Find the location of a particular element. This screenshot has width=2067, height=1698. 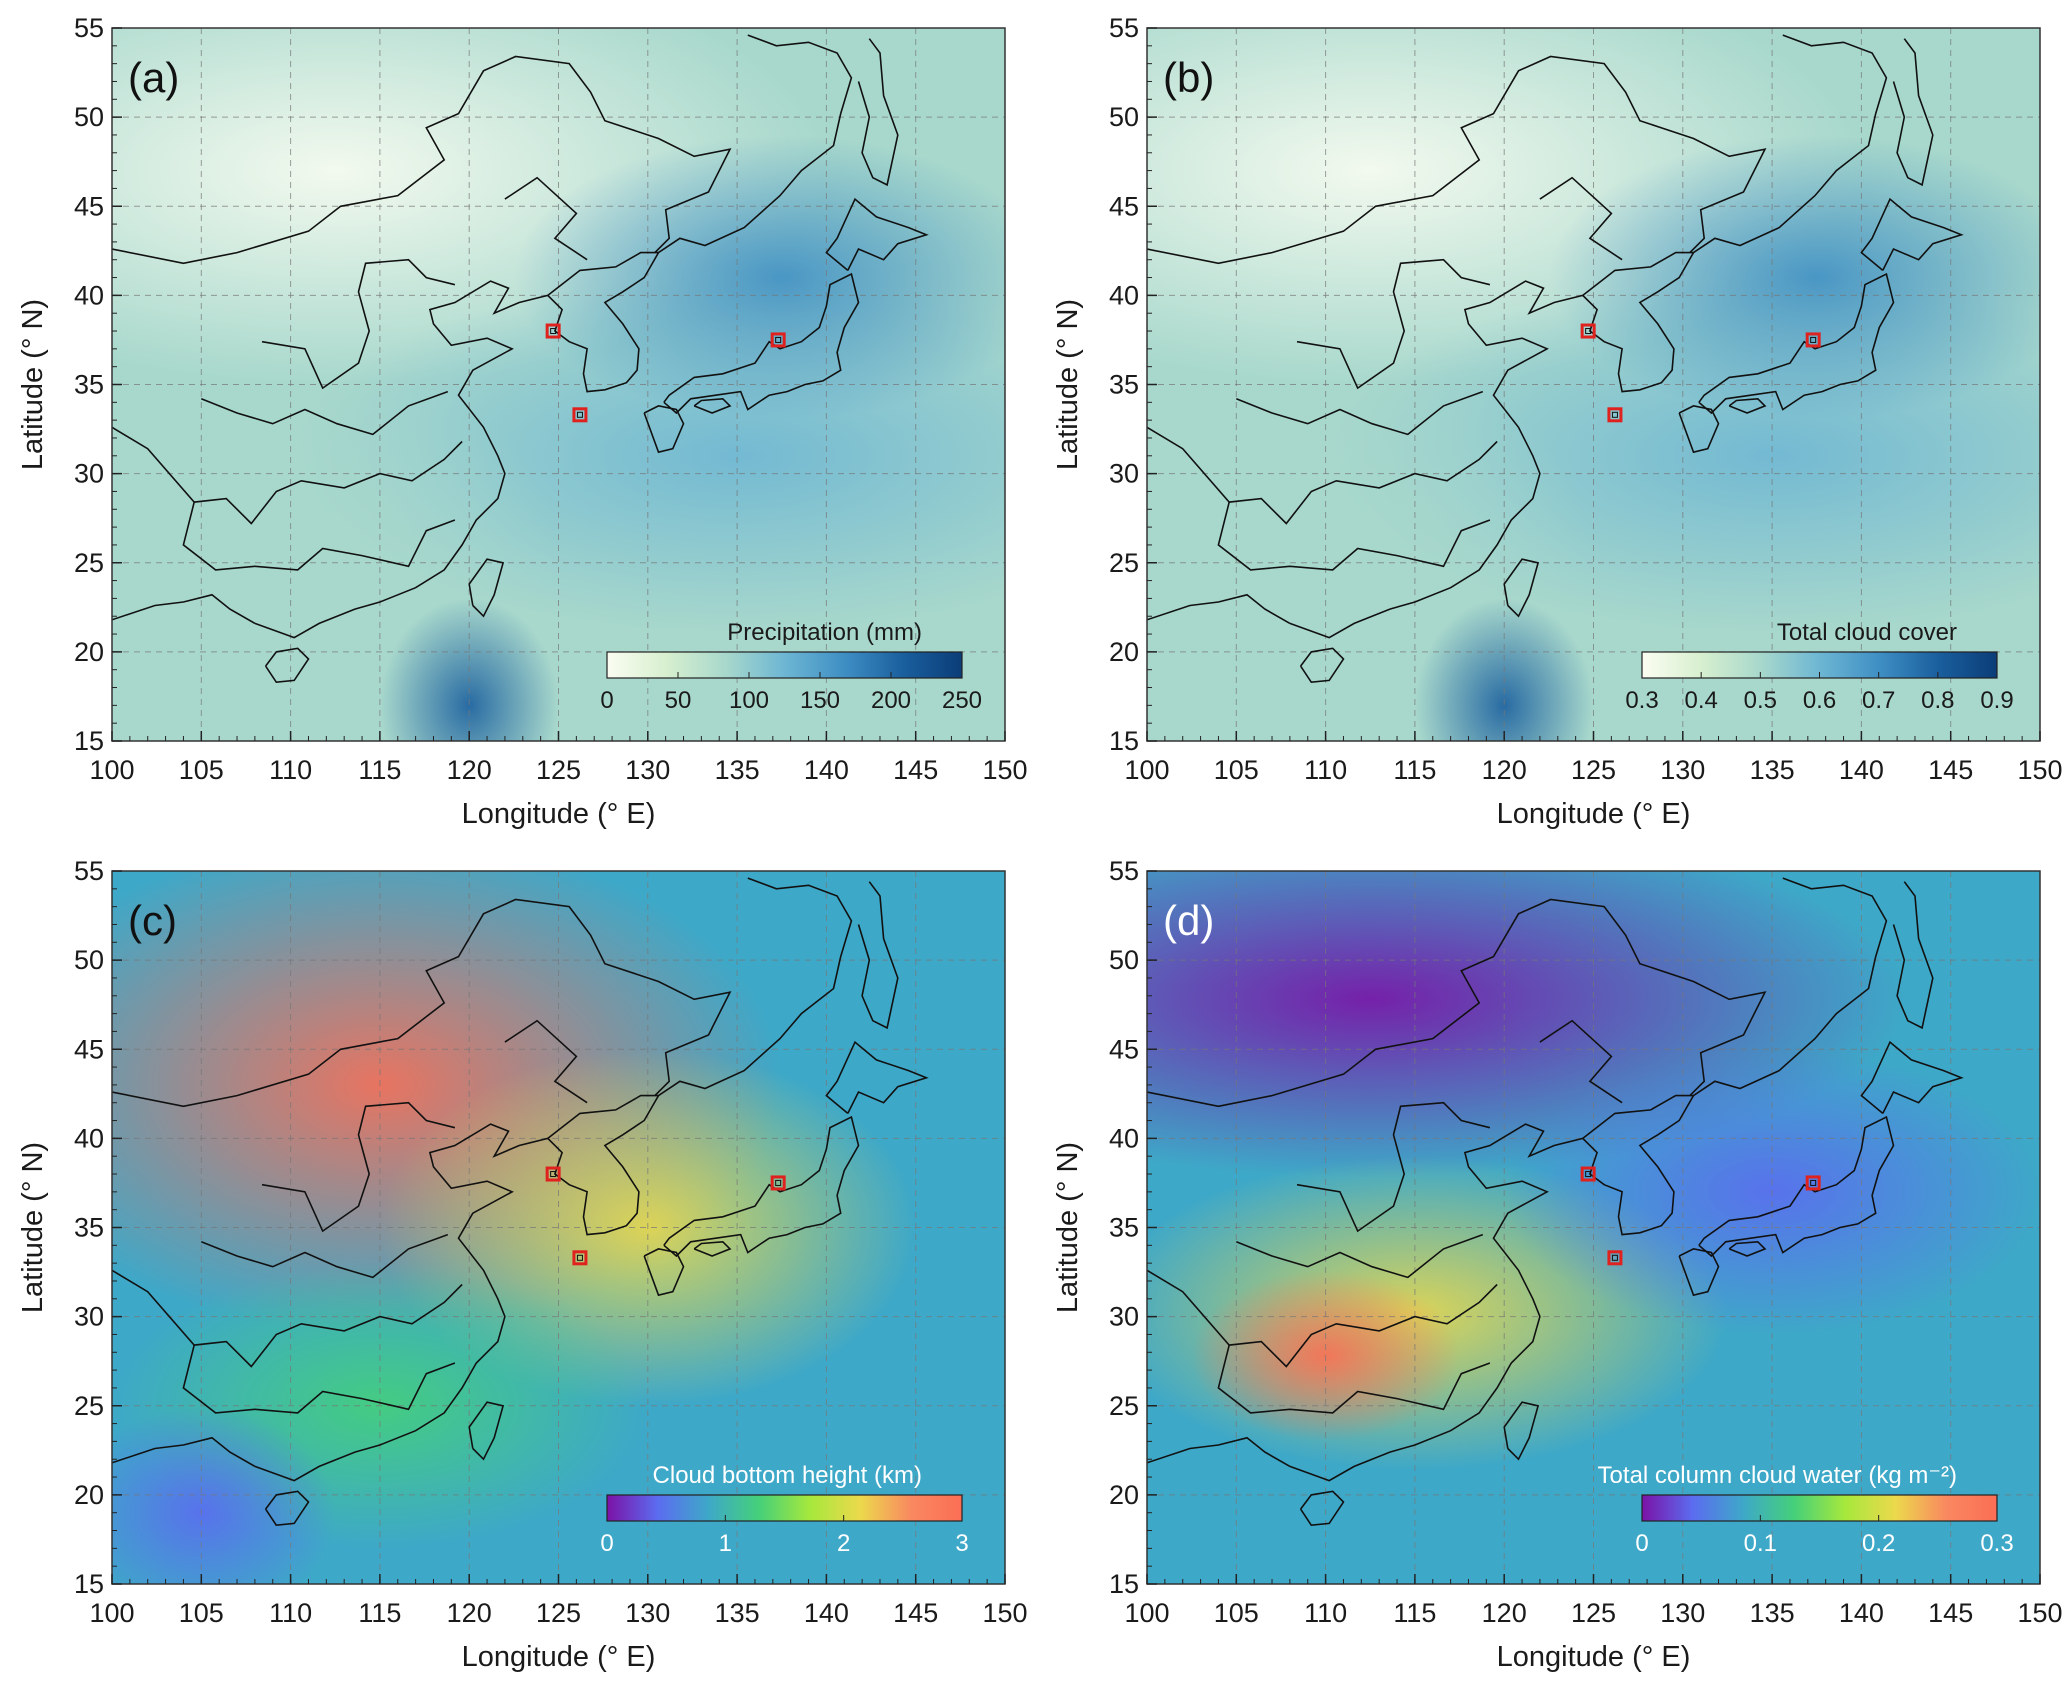

colorbar-tick-label: 100 is located at coordinates (749, 700).